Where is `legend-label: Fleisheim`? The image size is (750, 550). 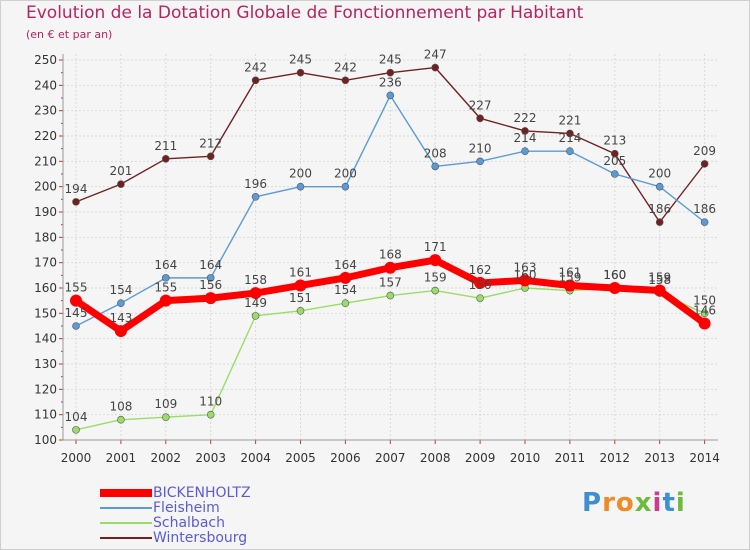 legend-label: Fleisheim is located at coordinates (186, 508).